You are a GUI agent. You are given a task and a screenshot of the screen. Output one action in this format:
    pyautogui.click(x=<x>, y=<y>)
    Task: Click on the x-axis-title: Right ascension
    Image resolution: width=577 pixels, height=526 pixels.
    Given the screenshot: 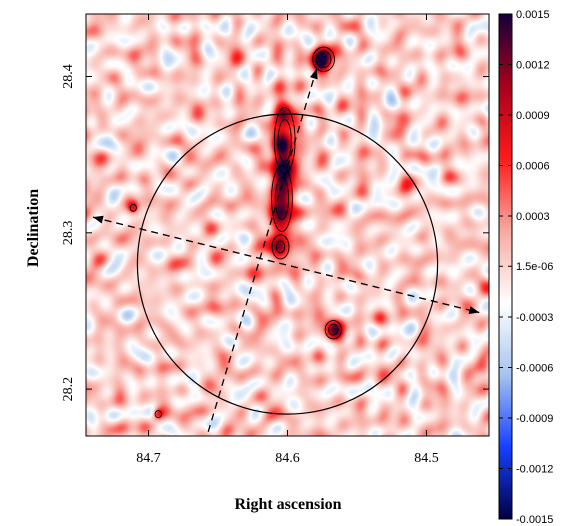 What is the action you would take?
    pyautogui.click(x=287, y=504)
    